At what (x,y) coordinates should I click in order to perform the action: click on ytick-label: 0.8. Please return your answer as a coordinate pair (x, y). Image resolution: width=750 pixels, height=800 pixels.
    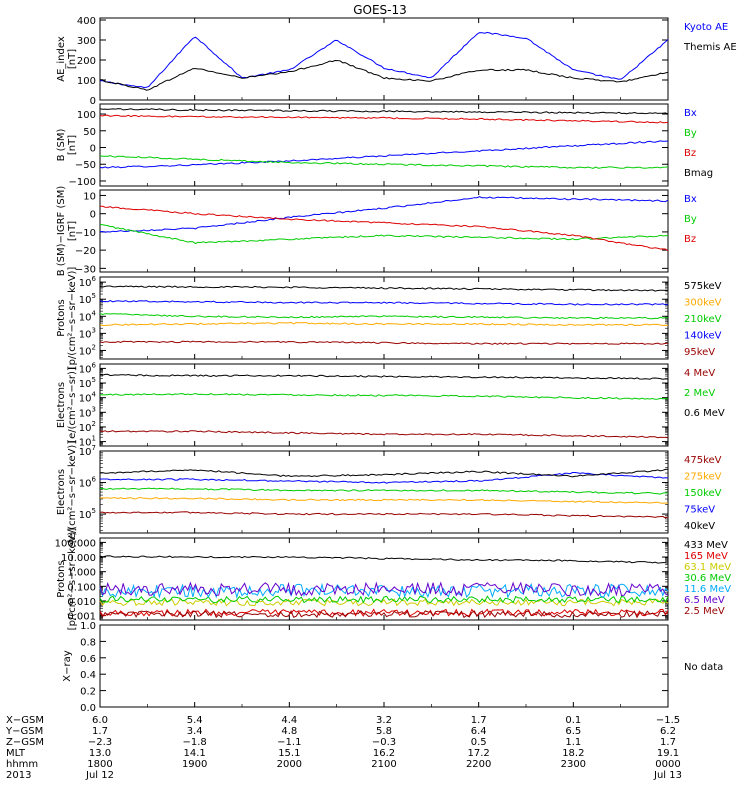
    Looking at the image, I should click on (88, 642).